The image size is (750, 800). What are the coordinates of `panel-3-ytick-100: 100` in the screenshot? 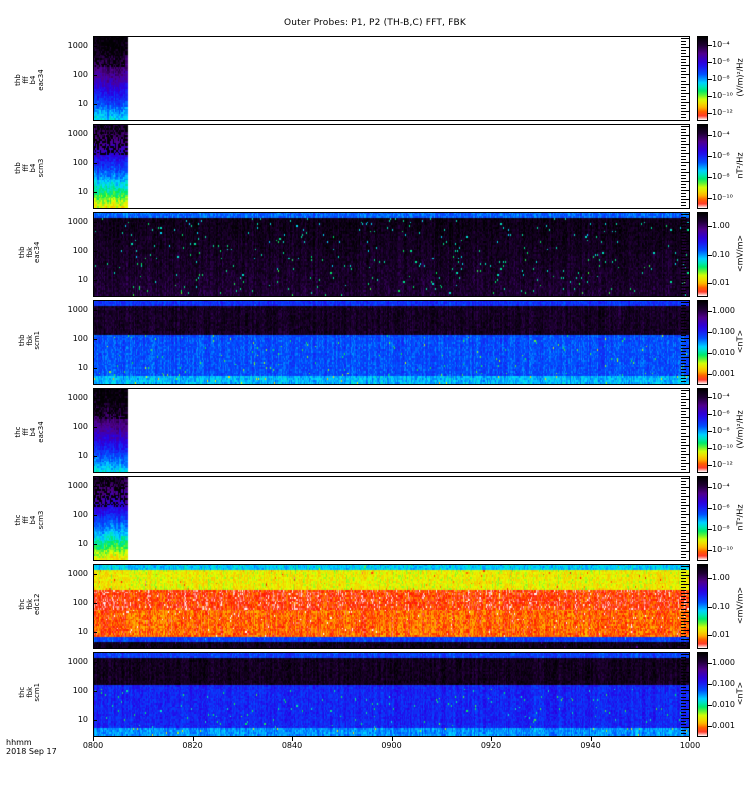 It's located at (80, 251).